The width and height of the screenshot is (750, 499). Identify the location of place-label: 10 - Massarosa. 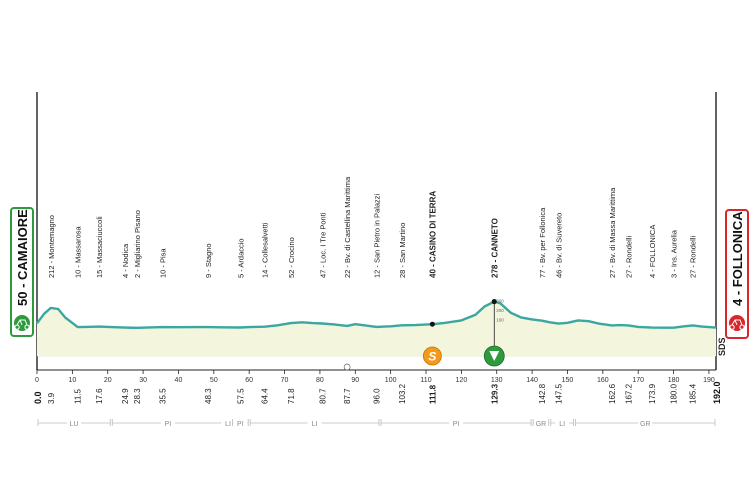
(78, 251).